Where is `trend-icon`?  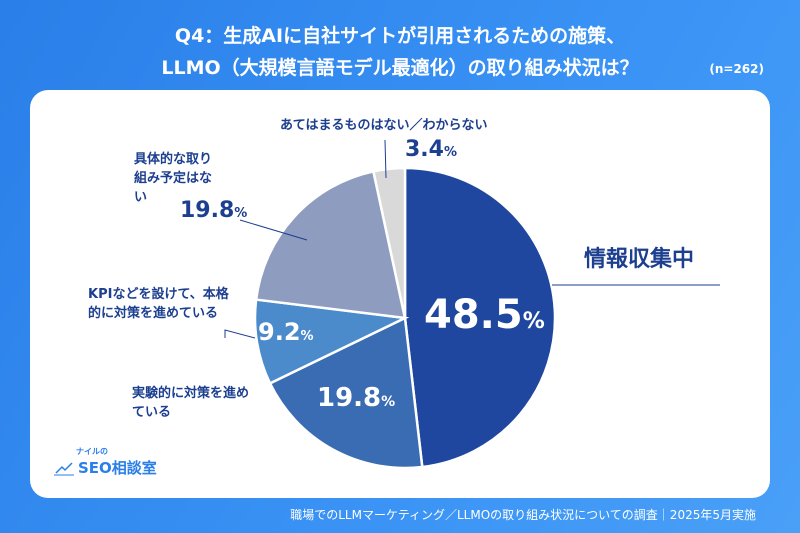
trend-icon is located at coordinates (64, 468).